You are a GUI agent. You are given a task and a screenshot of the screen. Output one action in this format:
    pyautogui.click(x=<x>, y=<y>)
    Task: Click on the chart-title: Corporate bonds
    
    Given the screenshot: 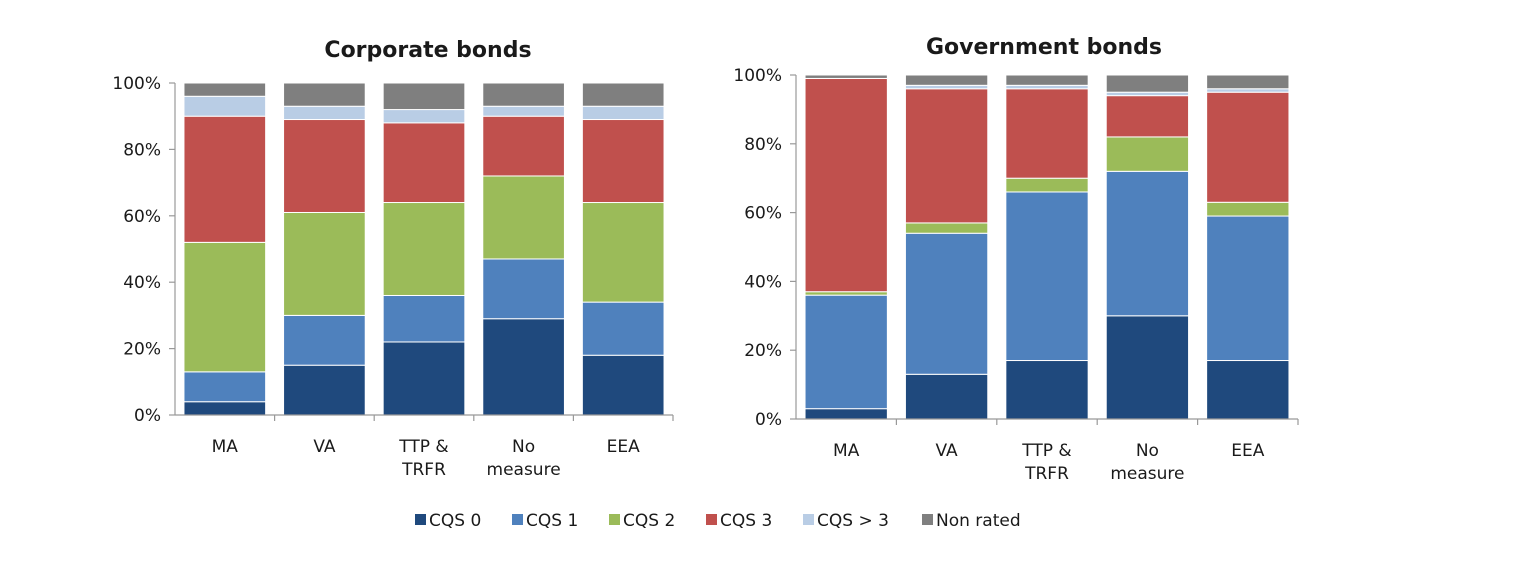 What is the action you would take?
    pyautogui.click(x=427, y=50)
    